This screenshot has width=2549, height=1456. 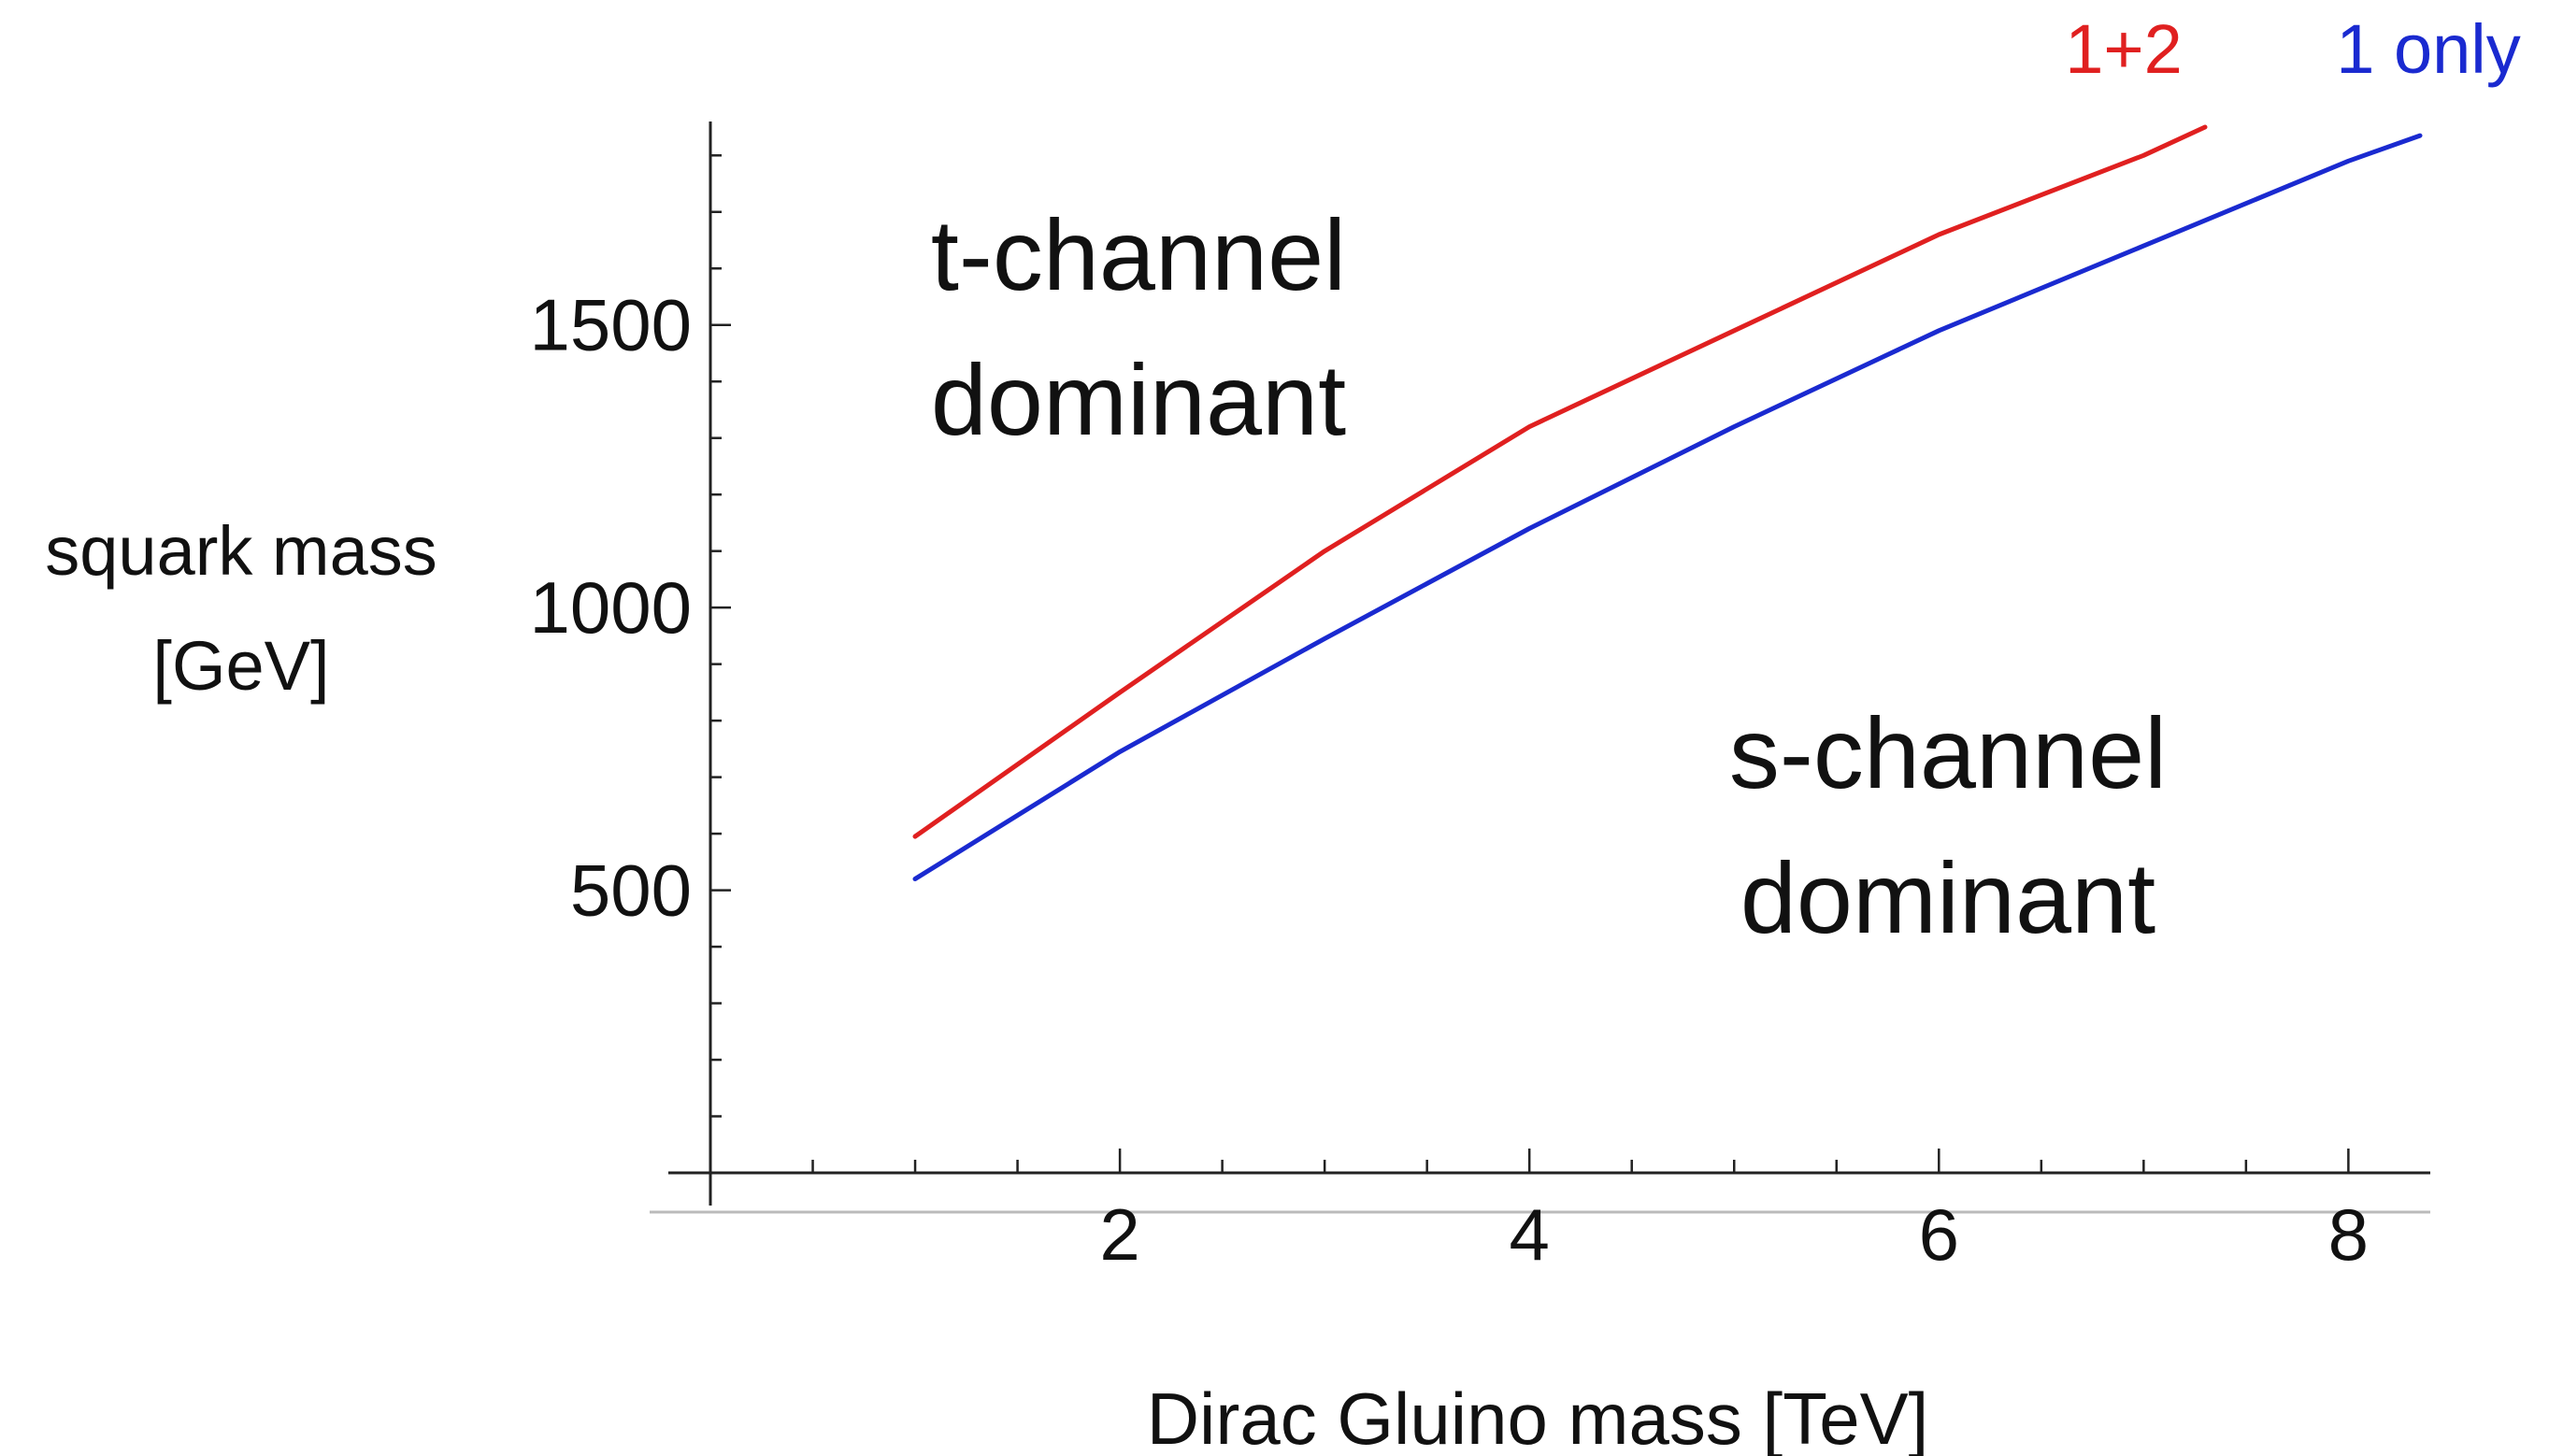 What do you see at coordinates (2428, 49) in the screenshot?
I see `legend-entry-1-only: 1 only` at bounding box center [2428, 49].